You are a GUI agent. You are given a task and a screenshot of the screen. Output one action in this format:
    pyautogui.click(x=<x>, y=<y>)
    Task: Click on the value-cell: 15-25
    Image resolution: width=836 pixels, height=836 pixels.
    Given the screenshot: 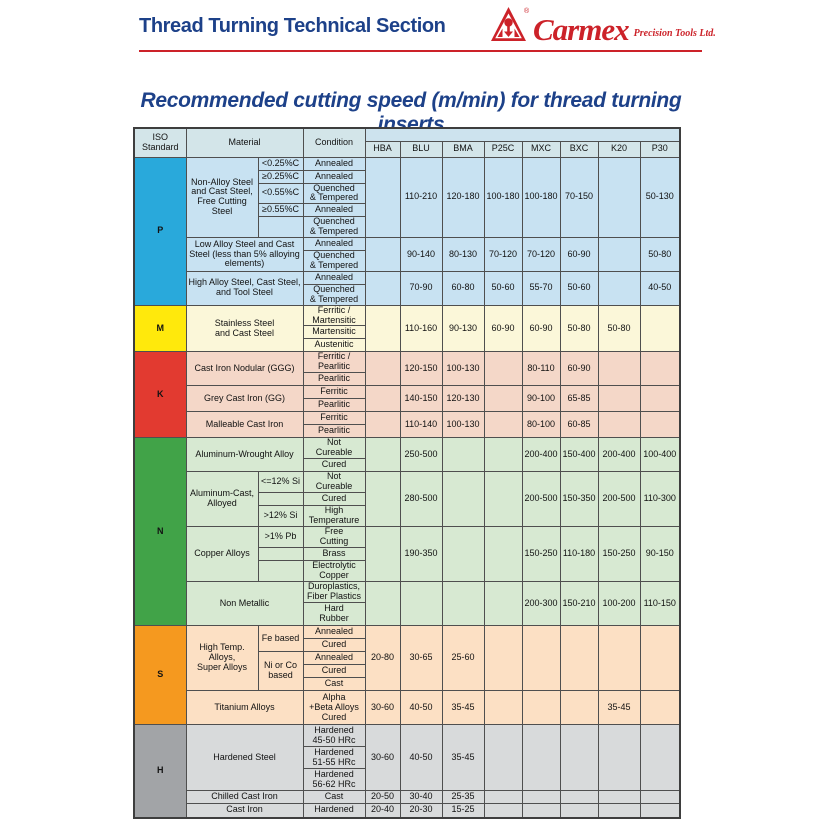 What is the action you would take?
    pyautogui.click(x=463, y=811)
    